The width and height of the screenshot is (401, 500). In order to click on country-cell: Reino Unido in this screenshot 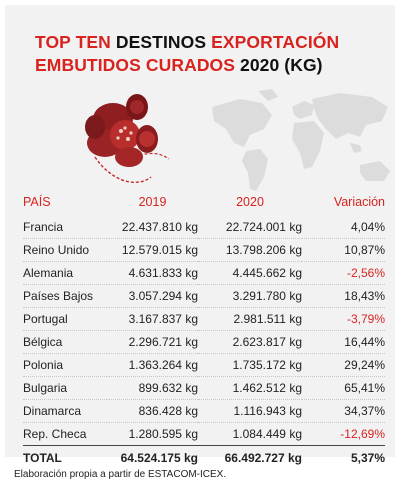, I will do `click(65, 250)`.